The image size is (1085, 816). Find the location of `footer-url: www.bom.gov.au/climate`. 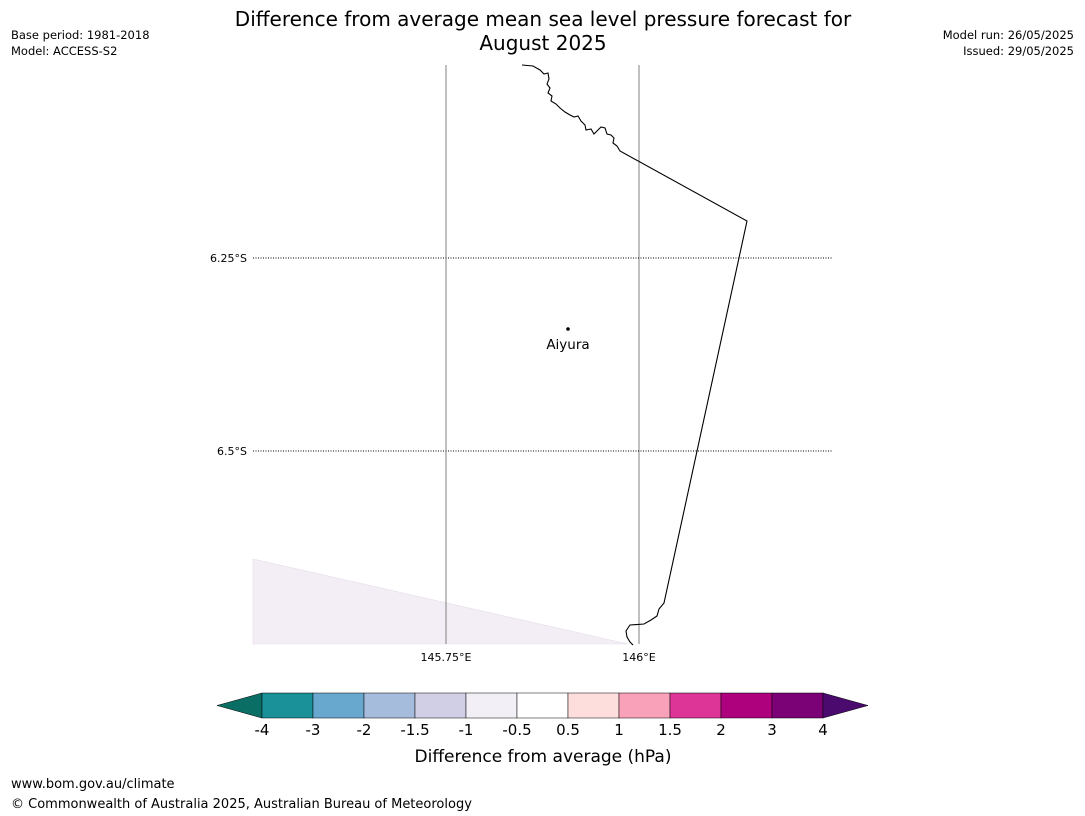

footer-url: www.bom.gov.au/climate is located at coordinates (93, 784).